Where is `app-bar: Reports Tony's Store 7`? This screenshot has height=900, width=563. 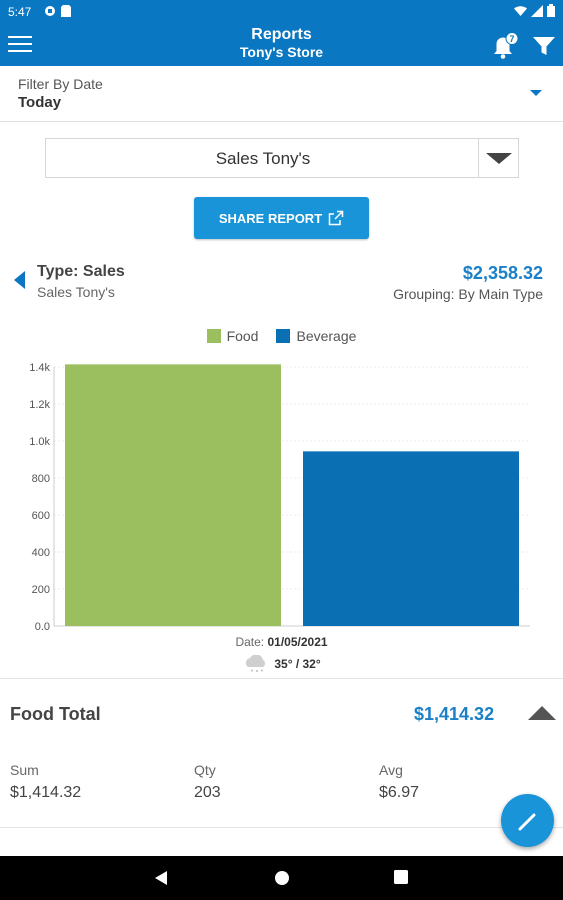 app-bar: Reports Tony's Store 7 is located at coordinates (281, 45).